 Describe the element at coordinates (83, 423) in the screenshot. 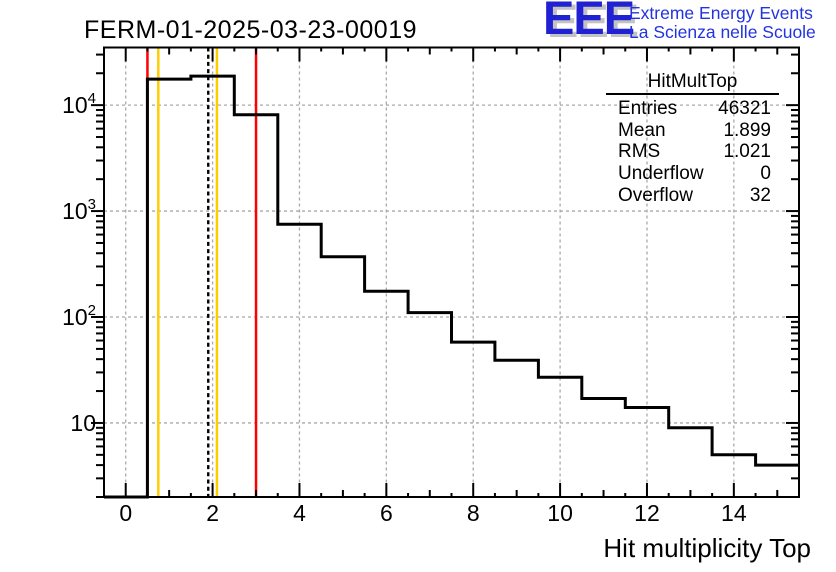

I see `y-tick-label: 10` at that location.